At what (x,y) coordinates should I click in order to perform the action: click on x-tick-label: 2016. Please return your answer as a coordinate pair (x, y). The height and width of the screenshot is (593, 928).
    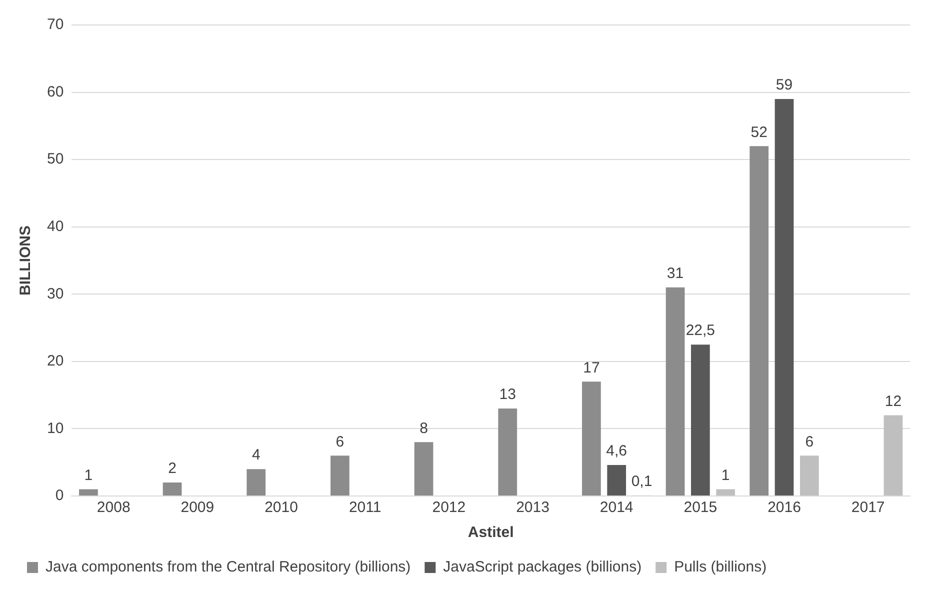
    Looking at the image, I should click on (784, 507).